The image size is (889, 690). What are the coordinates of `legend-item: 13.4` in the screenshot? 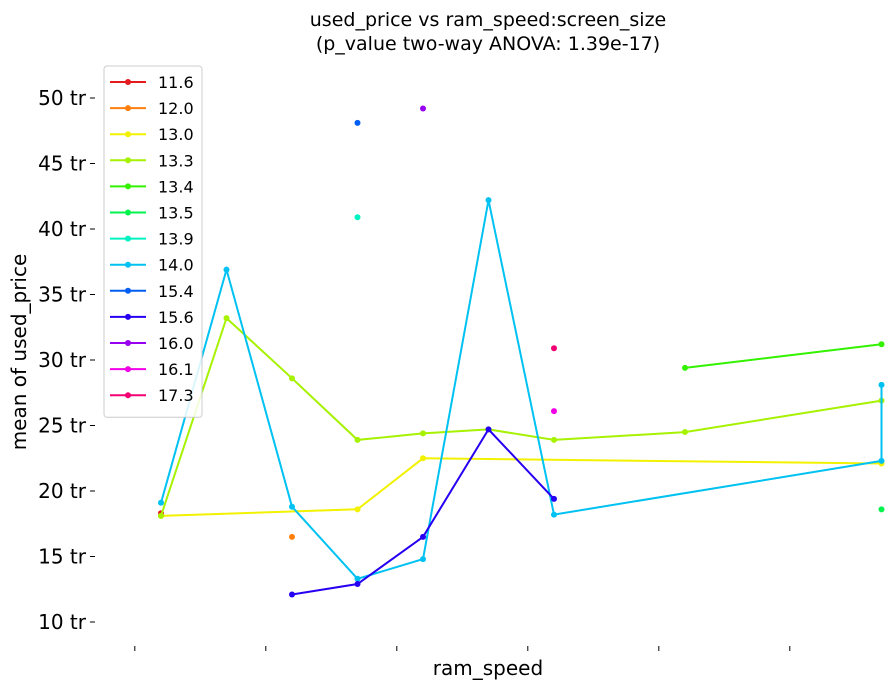 It's located at (152, 186).